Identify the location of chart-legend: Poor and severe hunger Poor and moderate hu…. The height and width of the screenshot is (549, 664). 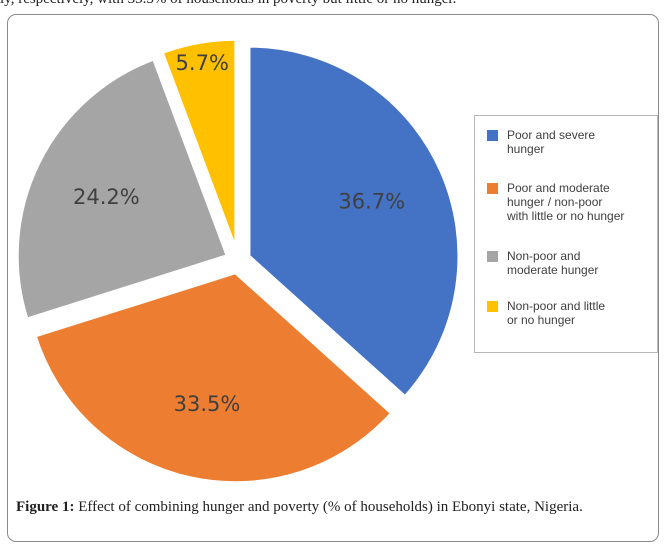
(566, 234).